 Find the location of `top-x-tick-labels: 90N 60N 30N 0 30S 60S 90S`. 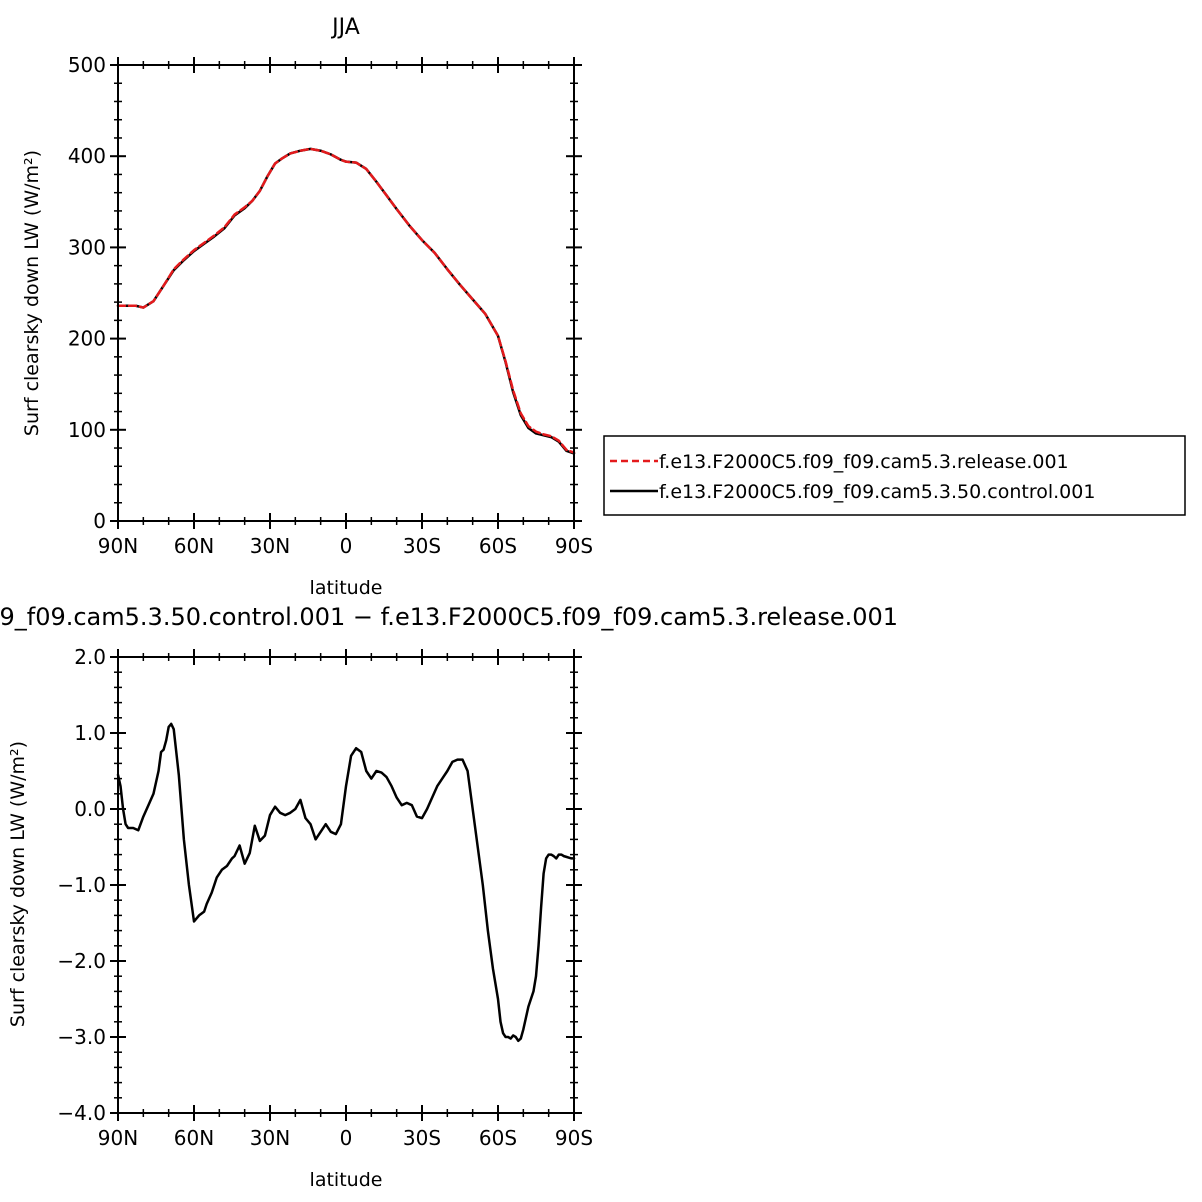

top-x-tick-labels: 90N 60N 30N 0 30S 60S 90S is located at coordinates (345, 546).